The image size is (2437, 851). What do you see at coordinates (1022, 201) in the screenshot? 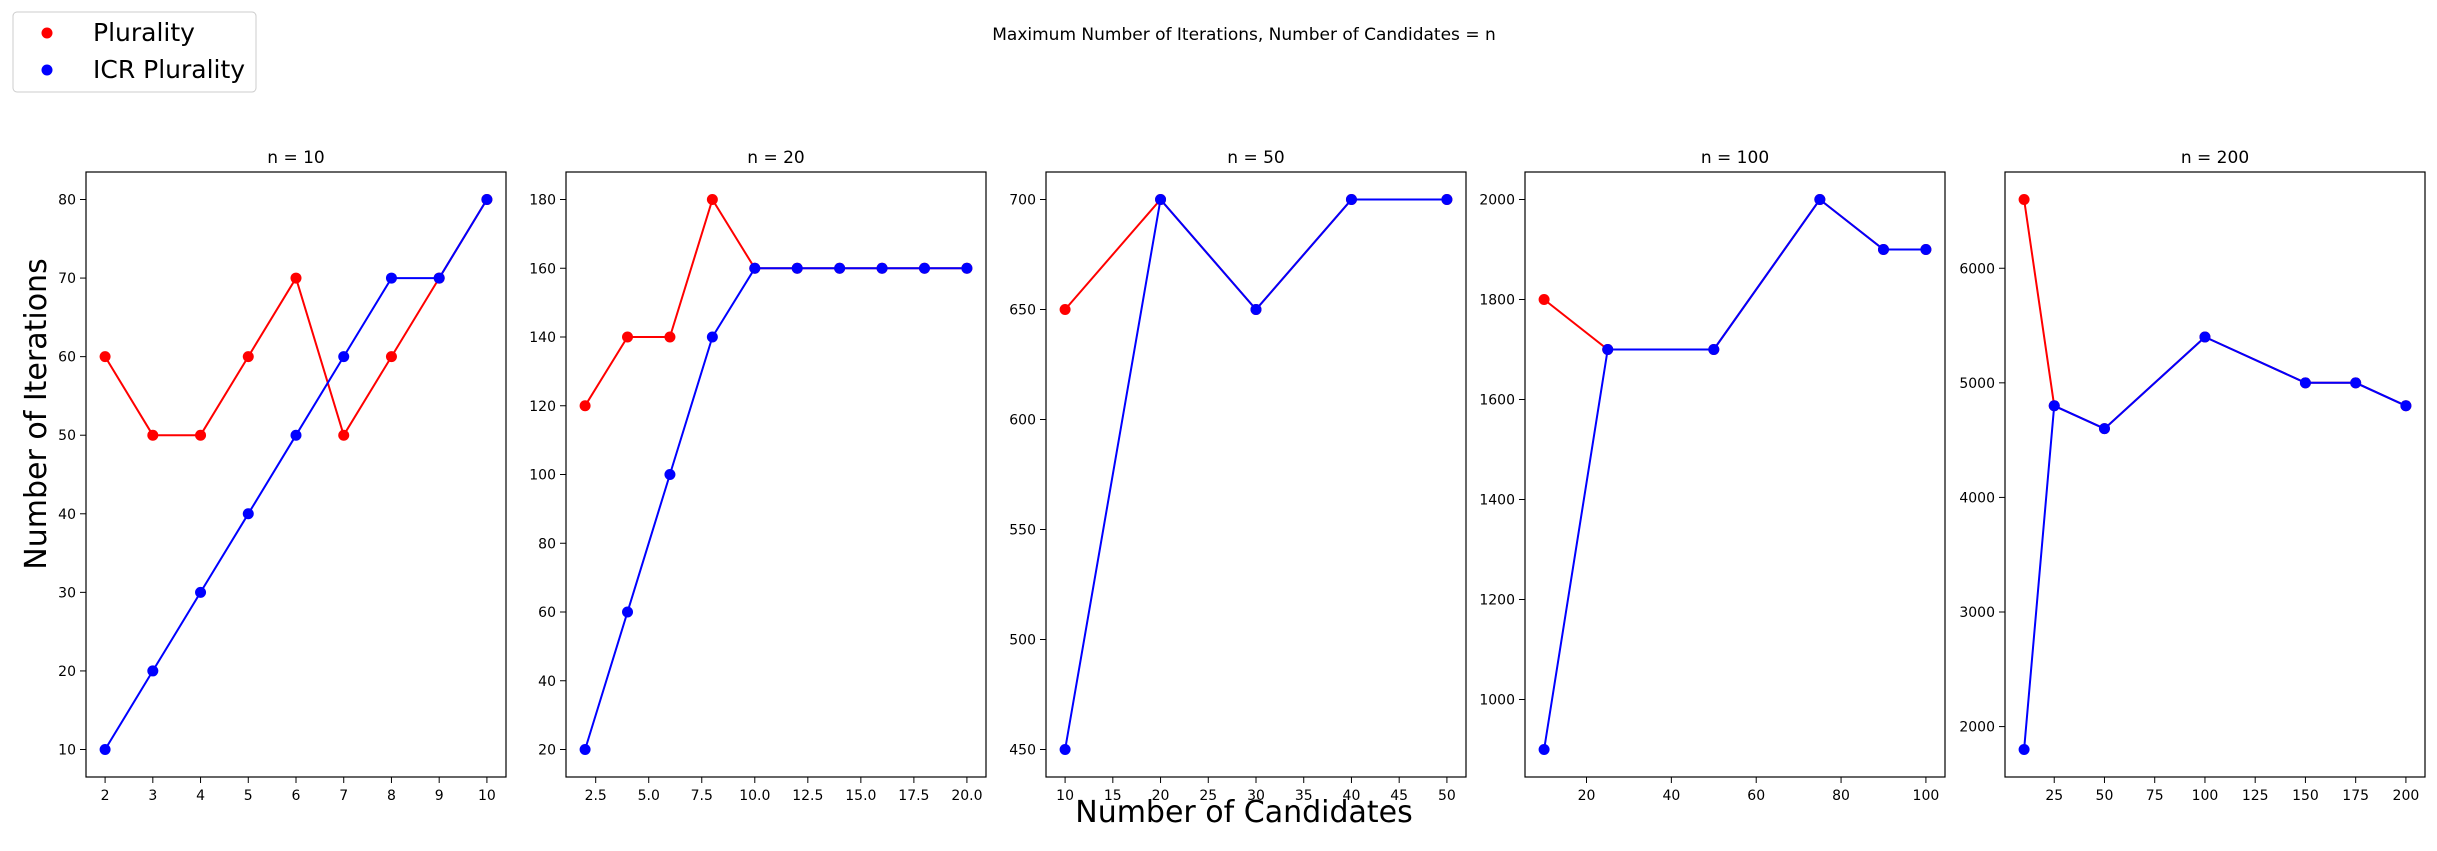
I see `y-tick-label: 700` at bounding box center [1022, 201].